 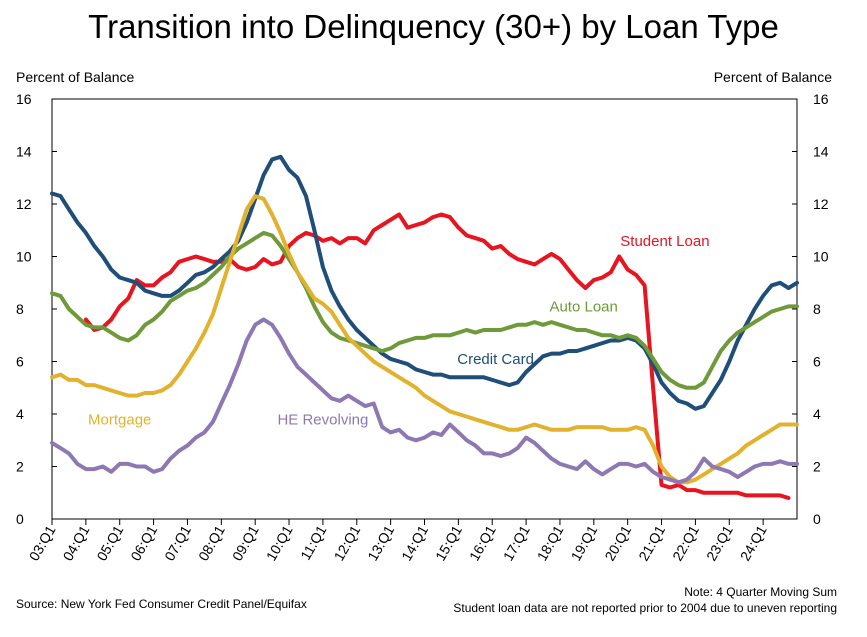 What do you see at coordinates (20, 519) in the screenshot?
I see `y-tick-label-left: 0` at bounding box center [20, 519].